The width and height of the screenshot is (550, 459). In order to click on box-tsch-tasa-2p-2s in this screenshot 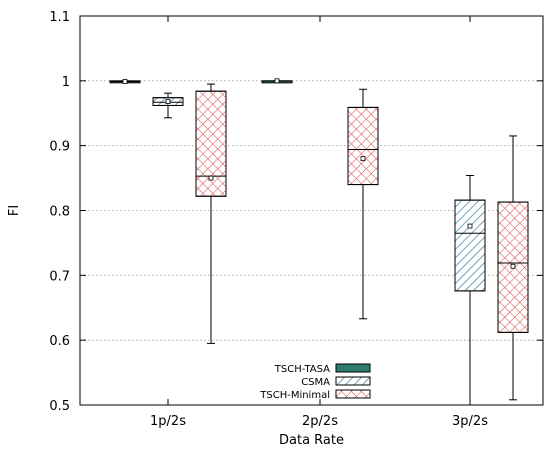, I will do `click(277, 81)`.